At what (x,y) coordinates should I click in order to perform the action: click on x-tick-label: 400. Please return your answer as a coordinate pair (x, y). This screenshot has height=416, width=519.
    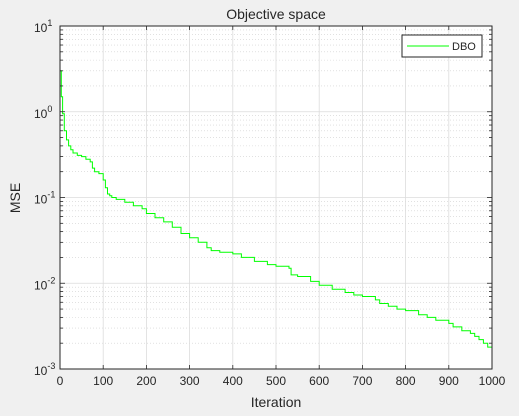
    Looking at the image, I should click on (233, 381).